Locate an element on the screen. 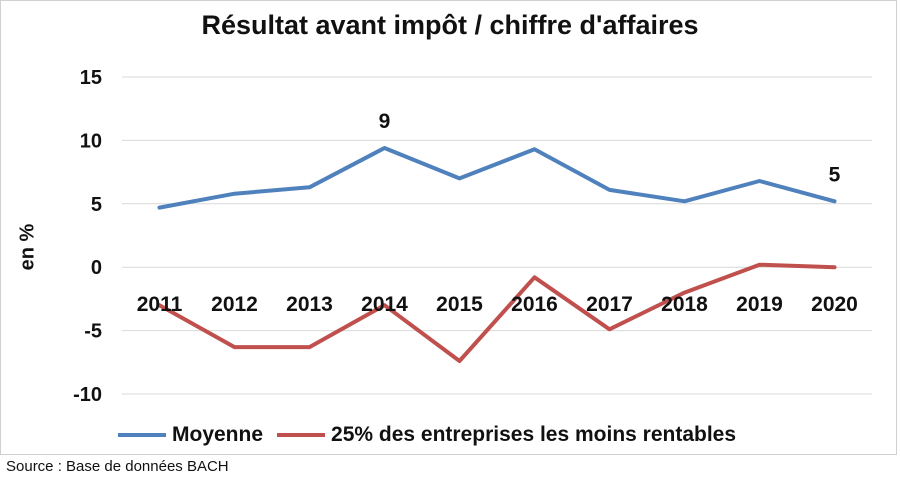  data-labels: 95 is located at coordinates (610, 148).